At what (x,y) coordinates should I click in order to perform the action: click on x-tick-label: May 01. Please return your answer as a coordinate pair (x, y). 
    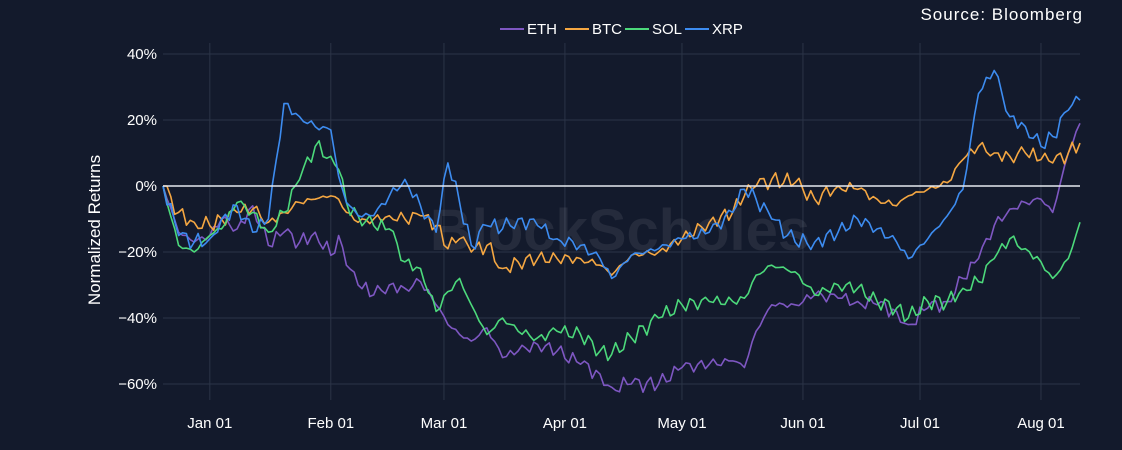
    Looking at the image, I should click on (681, 423).